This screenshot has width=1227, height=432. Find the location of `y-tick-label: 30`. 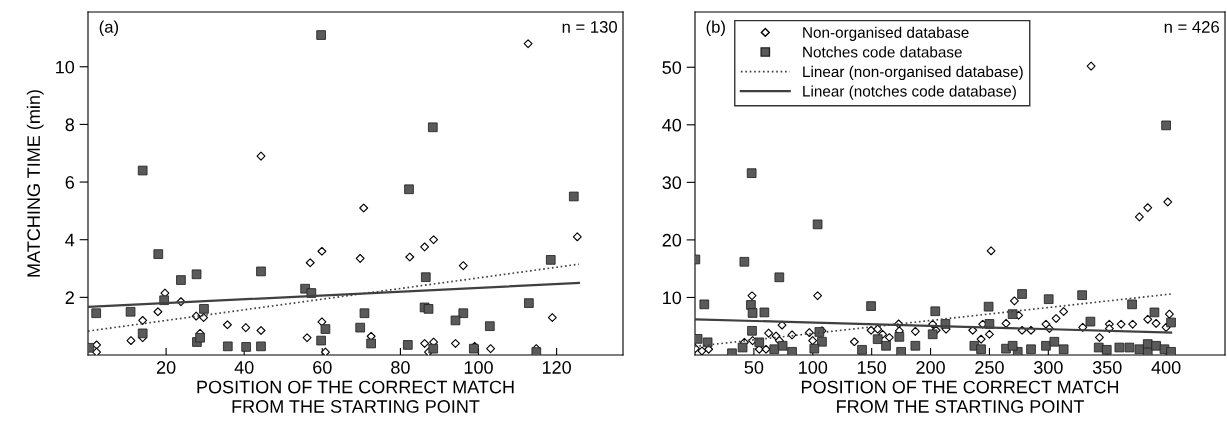

y-tick-label: 30 is located at coordinates (672, 183).